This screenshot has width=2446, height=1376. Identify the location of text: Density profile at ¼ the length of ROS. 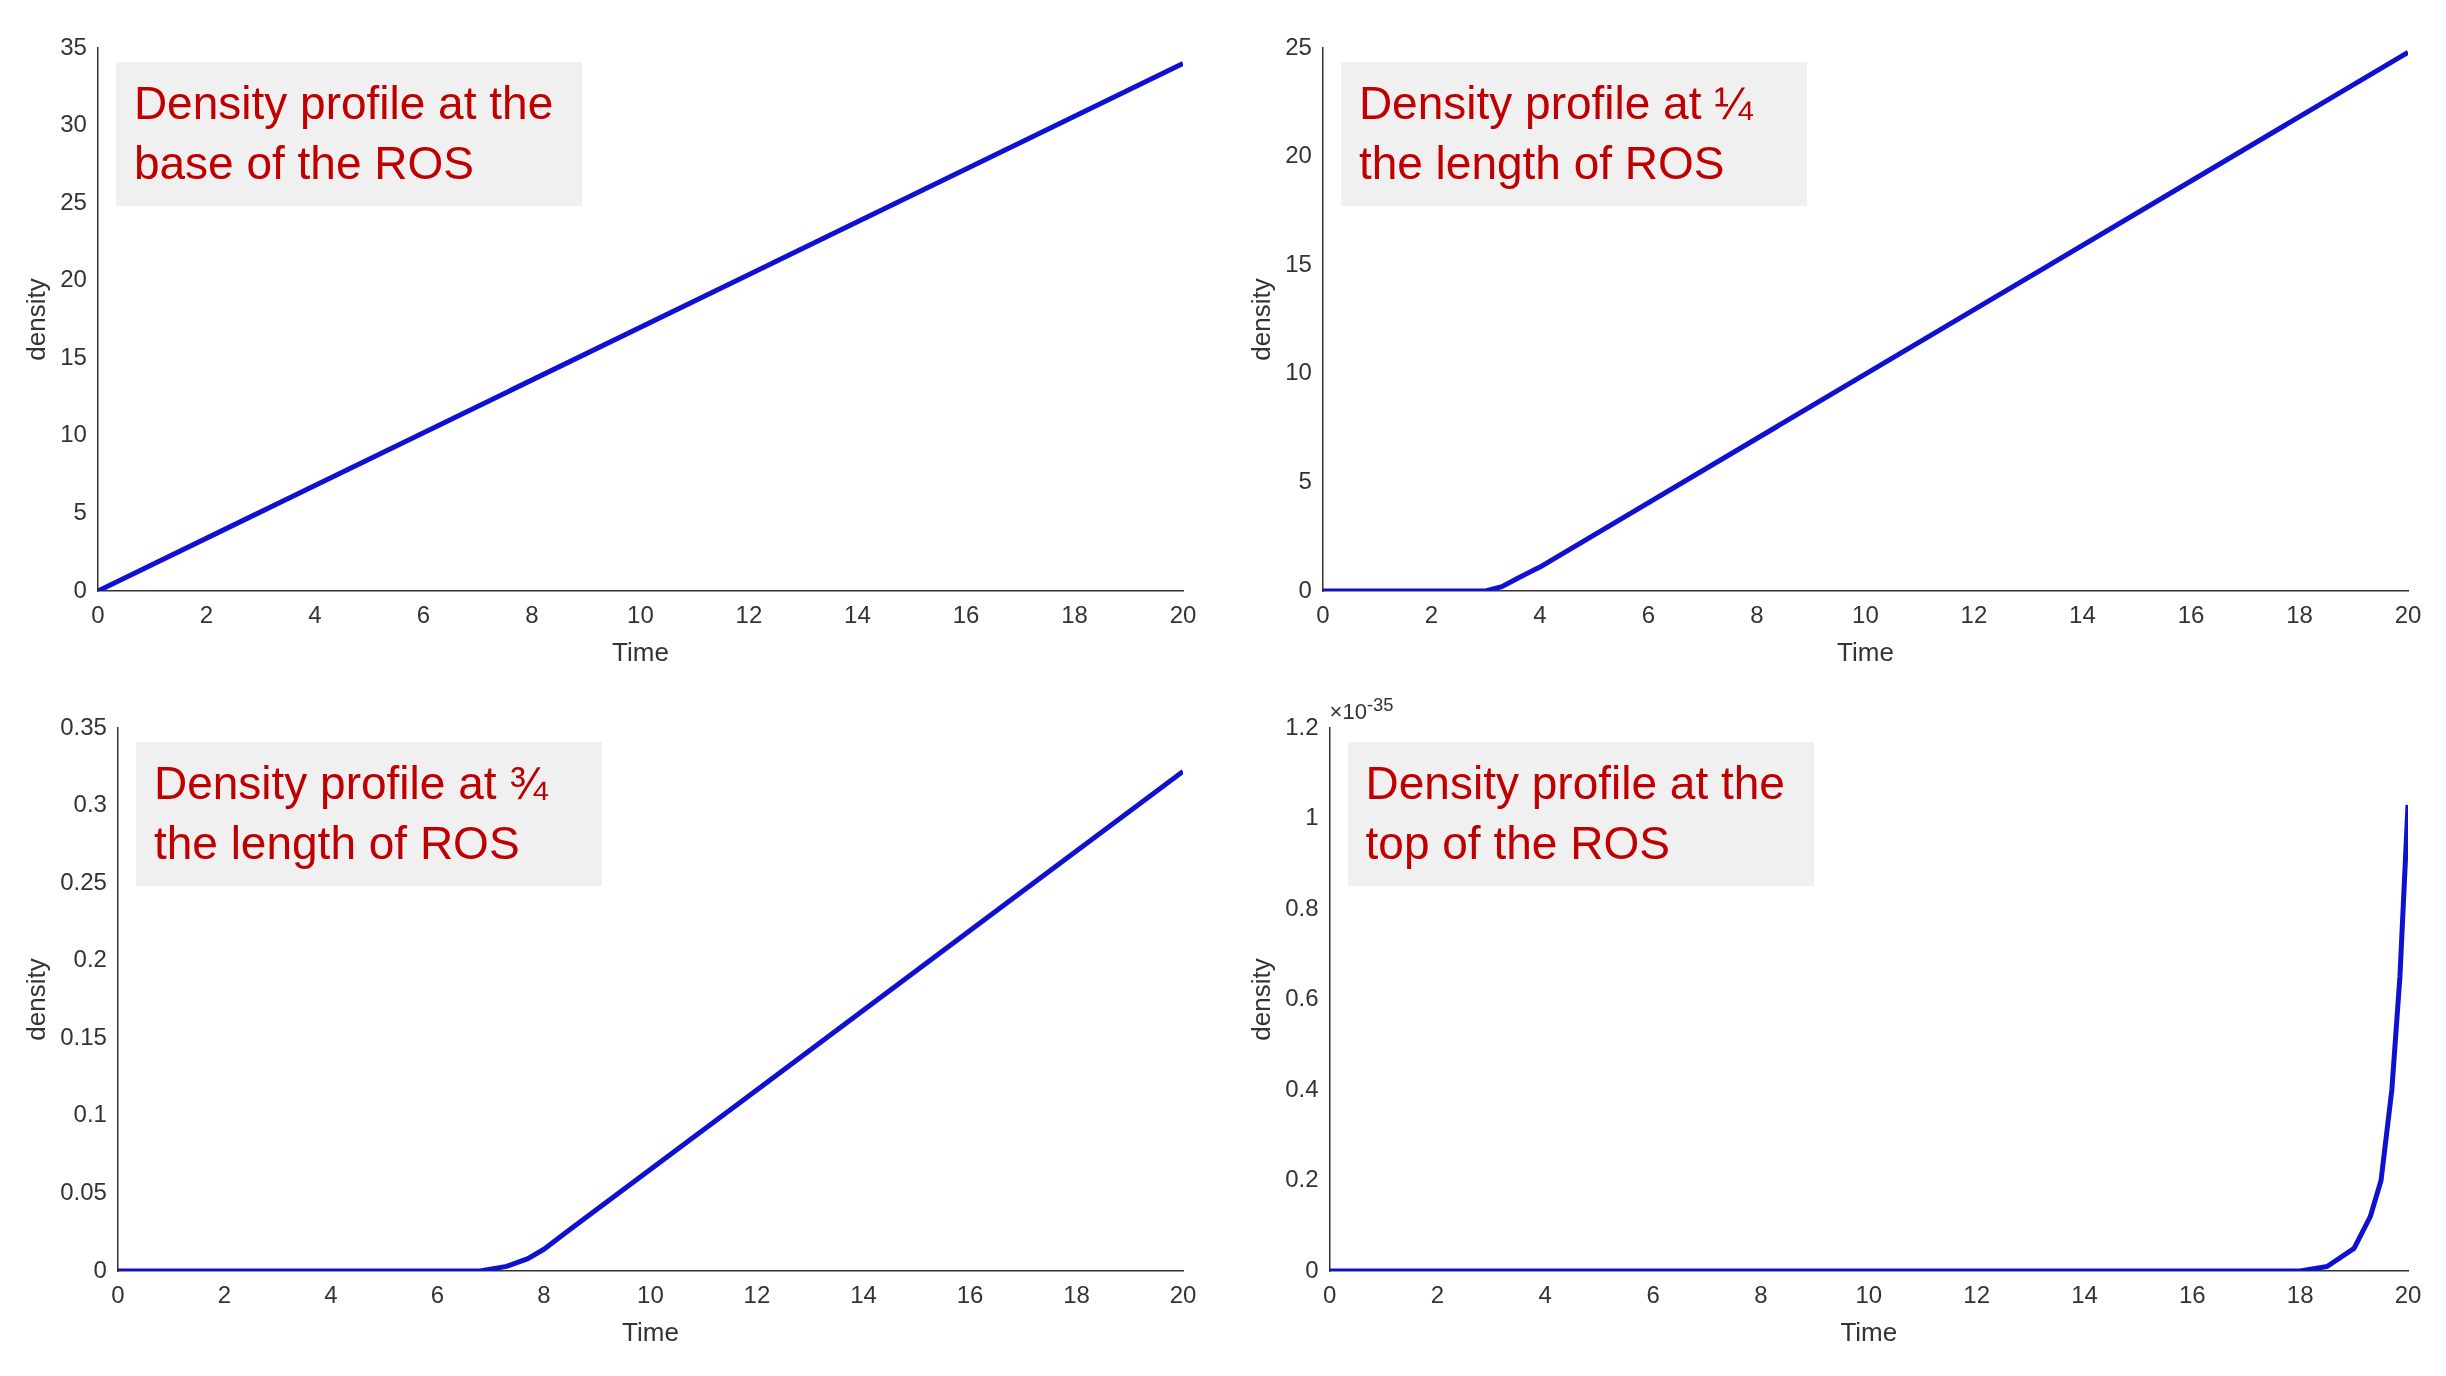
(1573, 134).